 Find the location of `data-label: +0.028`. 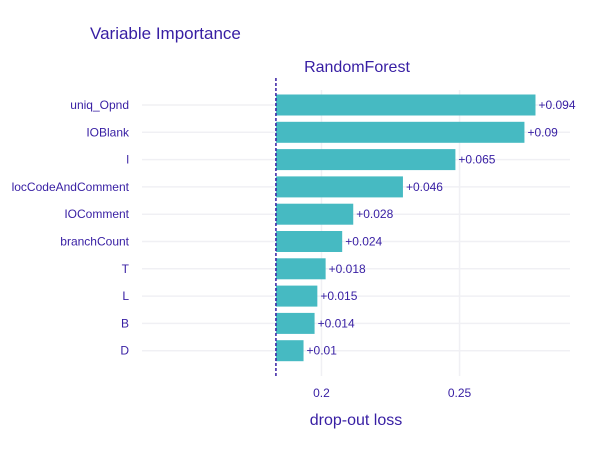

data-label: +0.028 is located at coordinates (374, 214).